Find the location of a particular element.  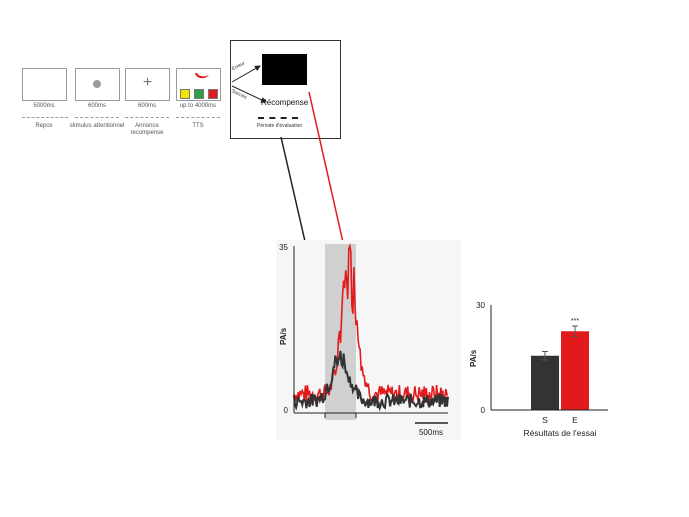

feedback-box: Récompense Période d'évaluation is located at coordinates (285, 89).